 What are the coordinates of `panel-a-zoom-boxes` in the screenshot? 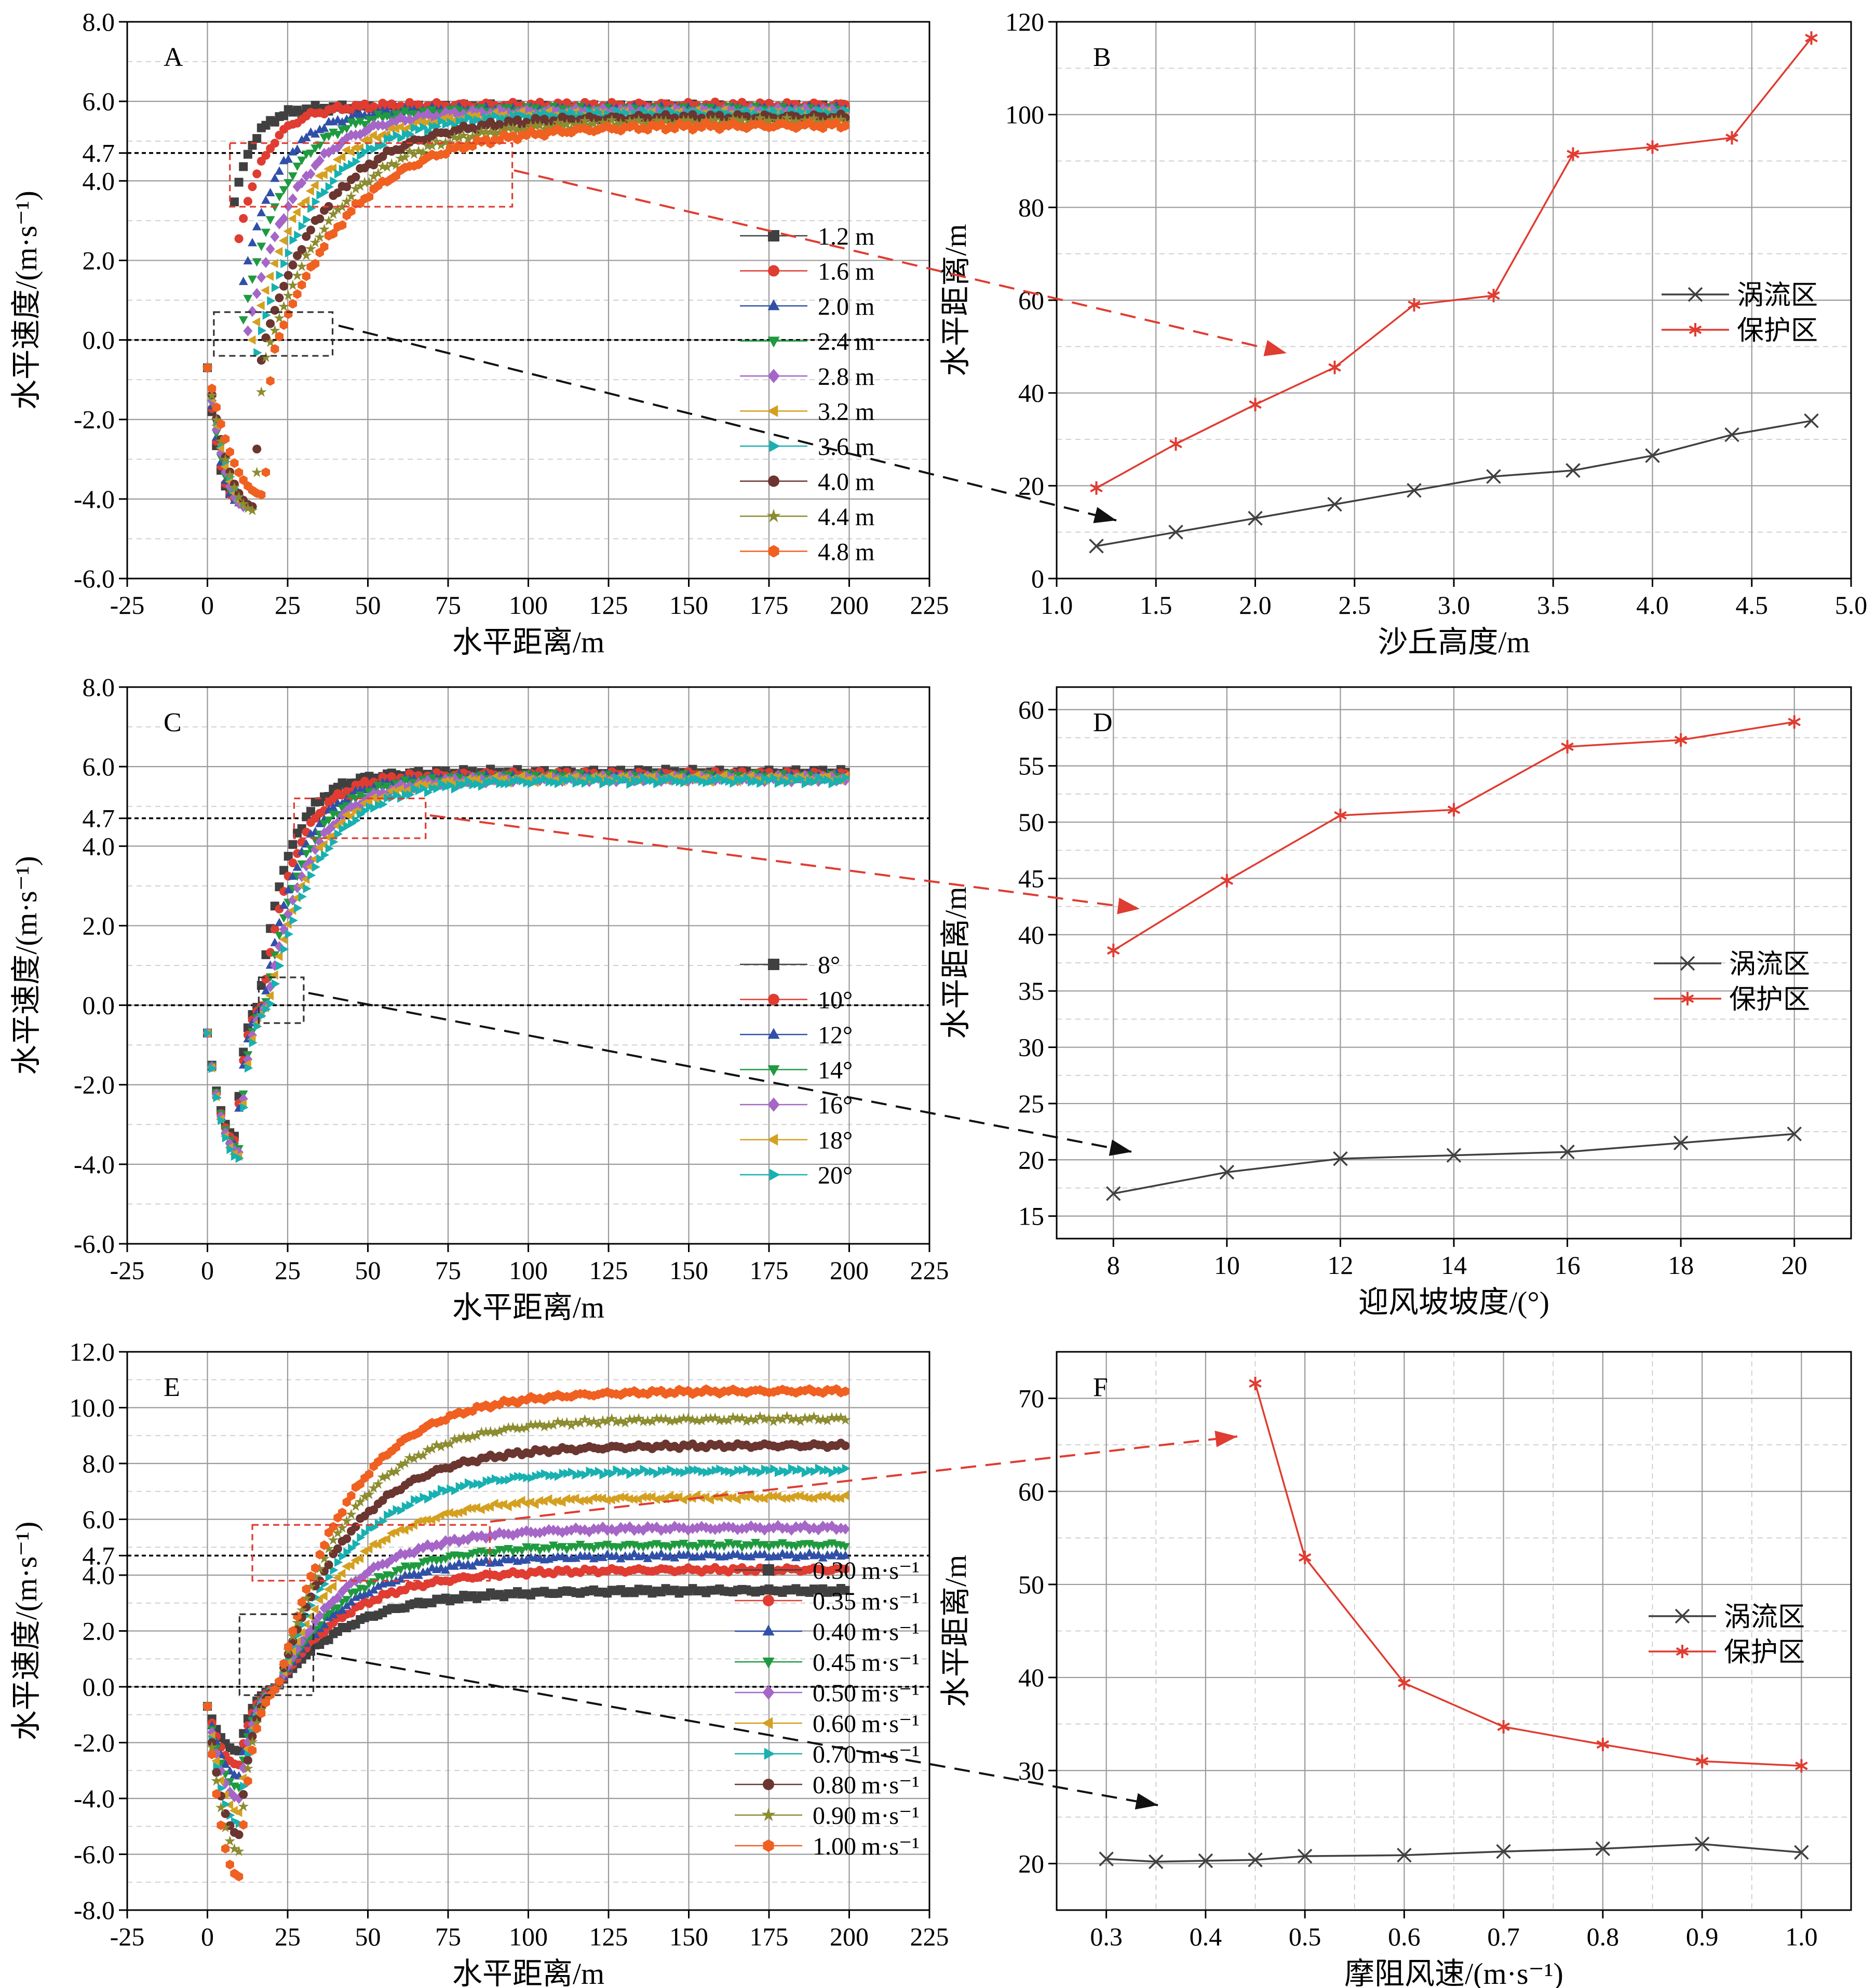 It's located at (363, 249).